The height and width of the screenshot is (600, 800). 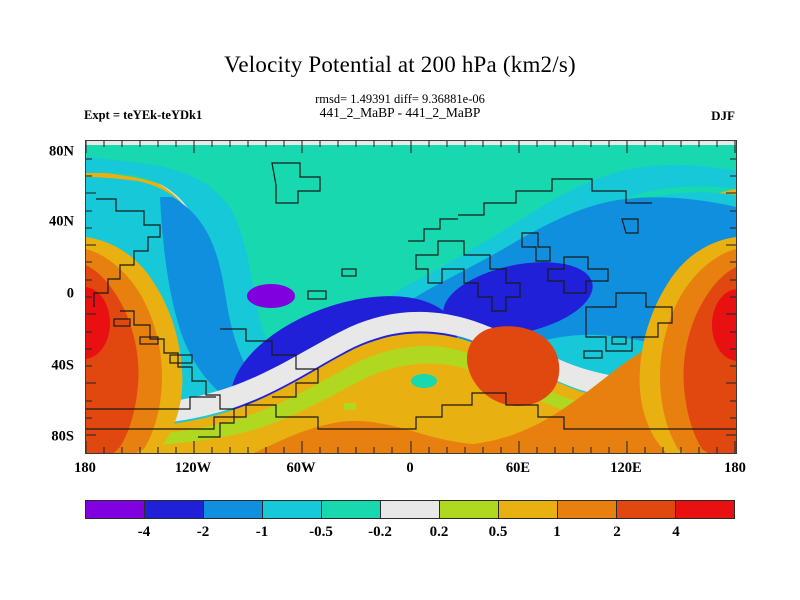 What do you see at coordinates (676, 532) in the screenshot?
I see `colorbar-tick-label-9: 4` at bounding box center [676, 532].